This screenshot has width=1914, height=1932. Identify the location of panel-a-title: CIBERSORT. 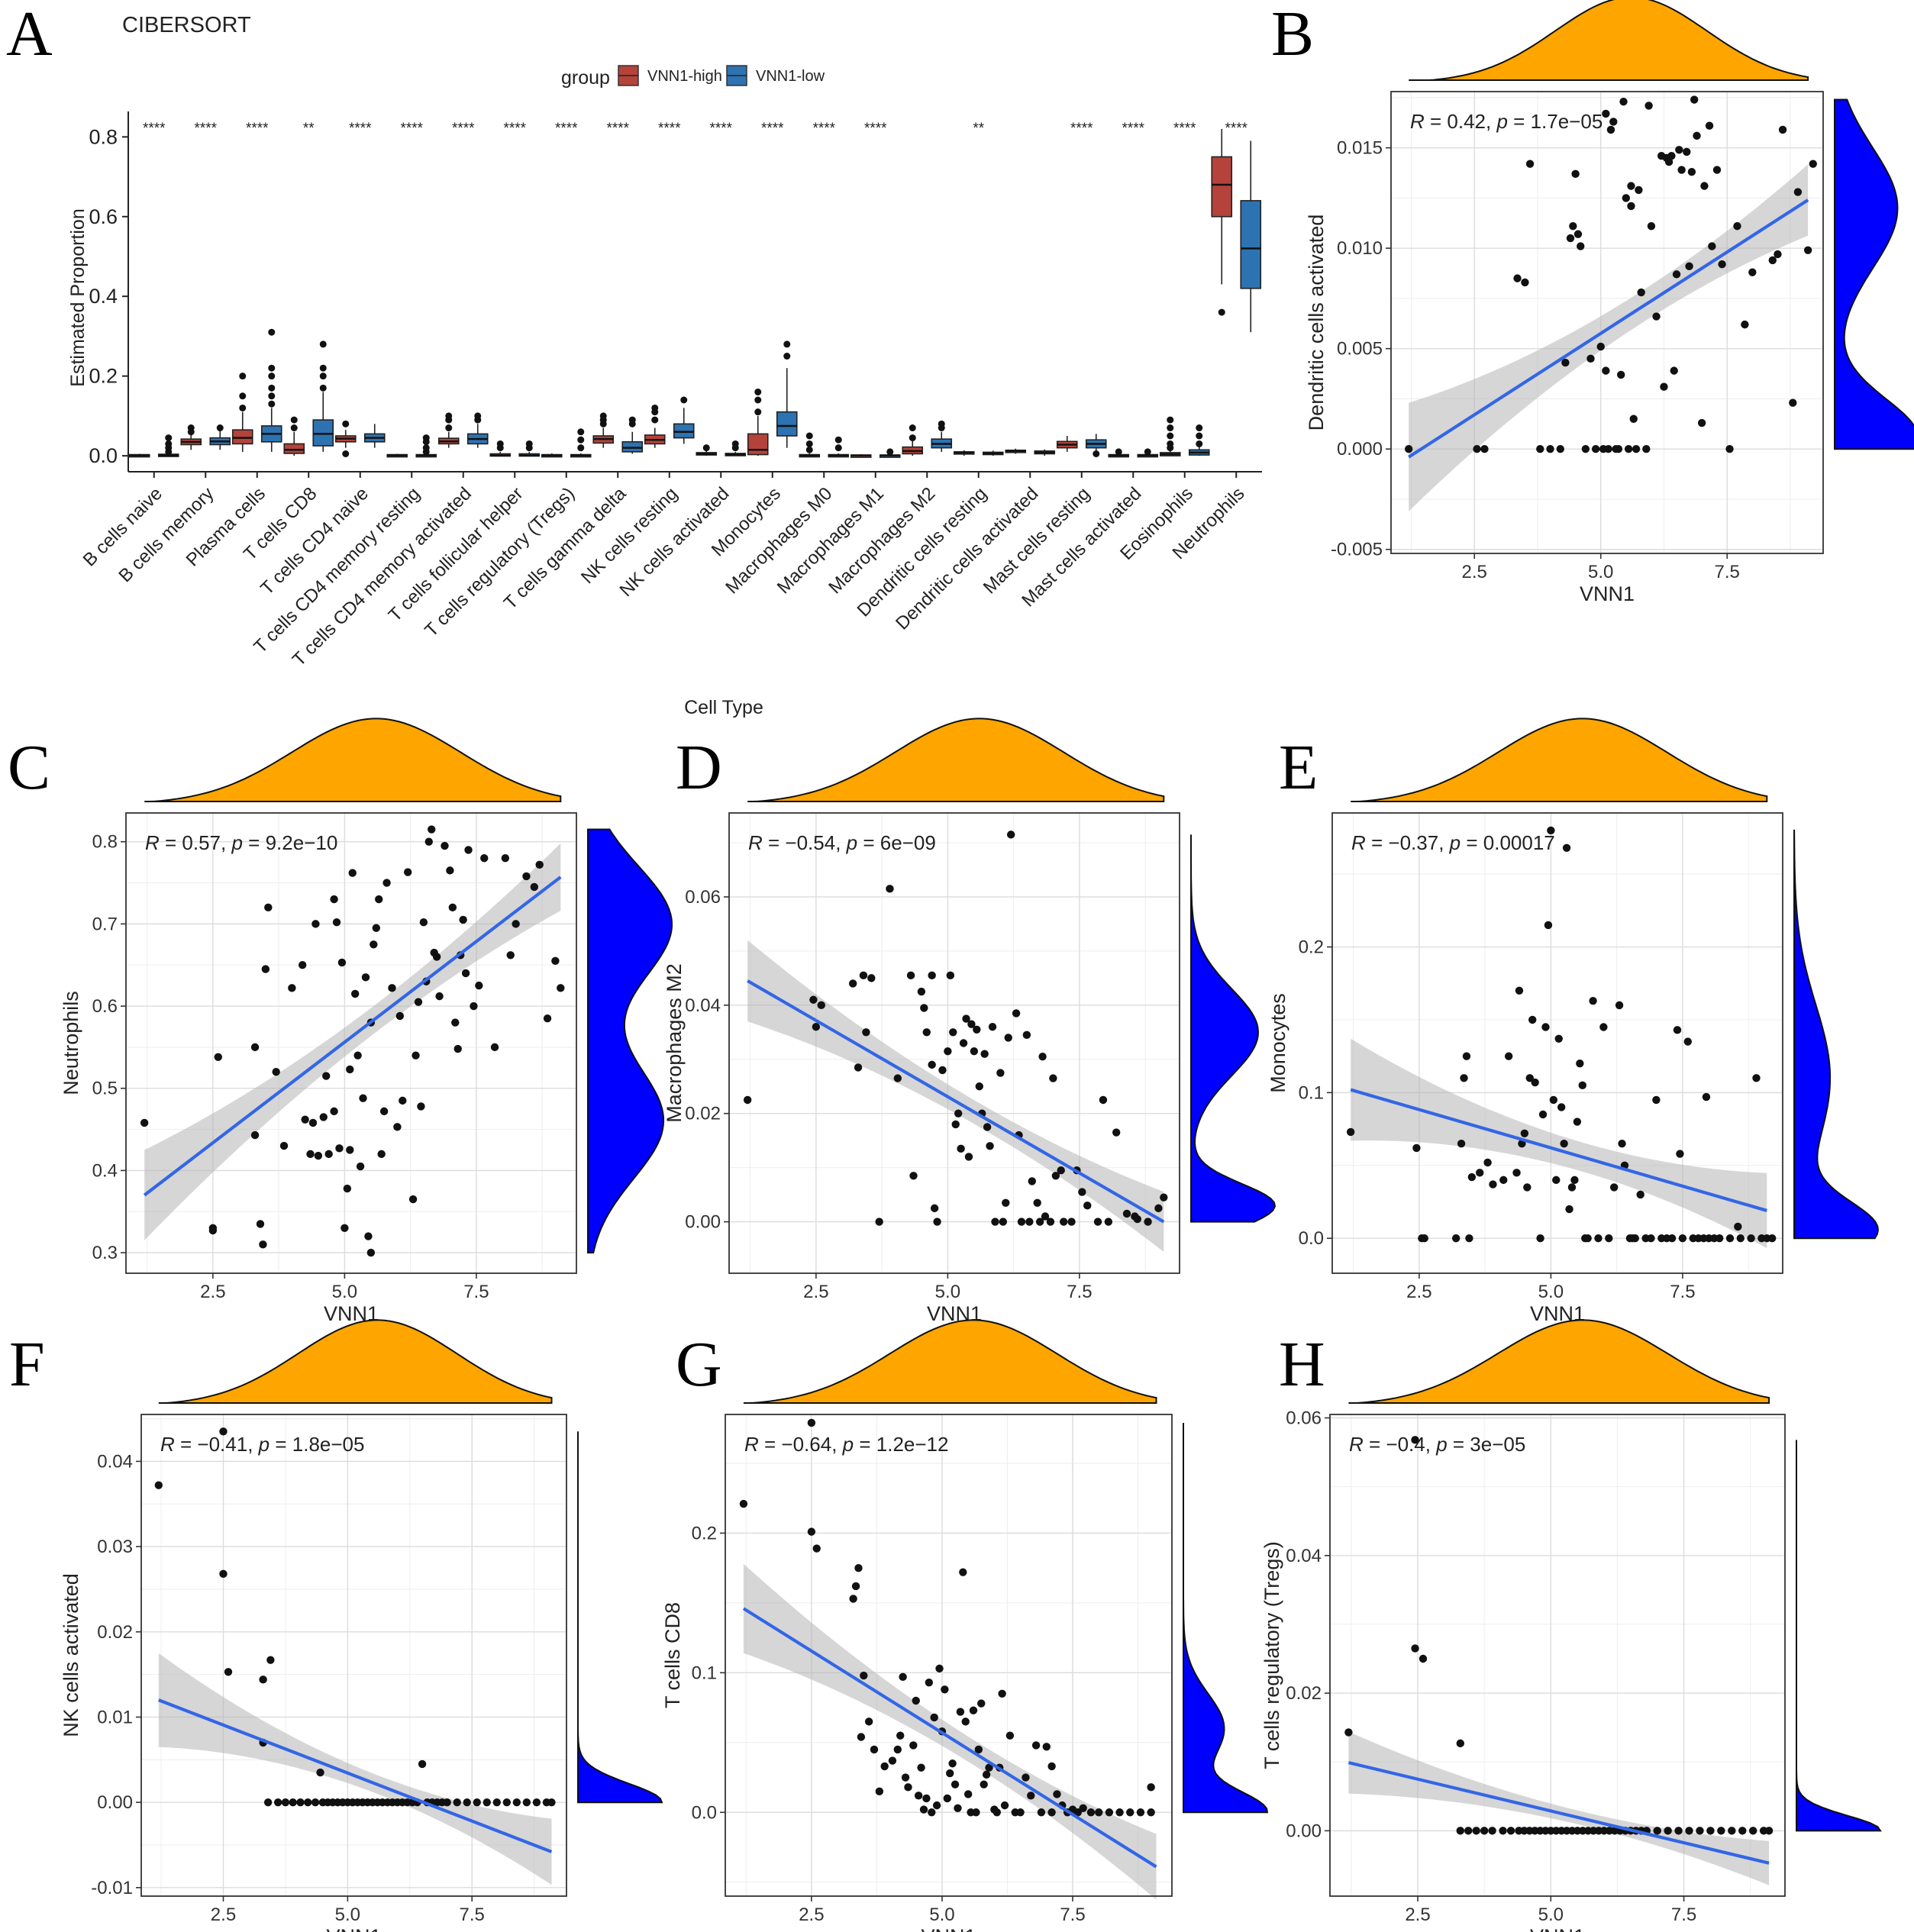
(186, 25).